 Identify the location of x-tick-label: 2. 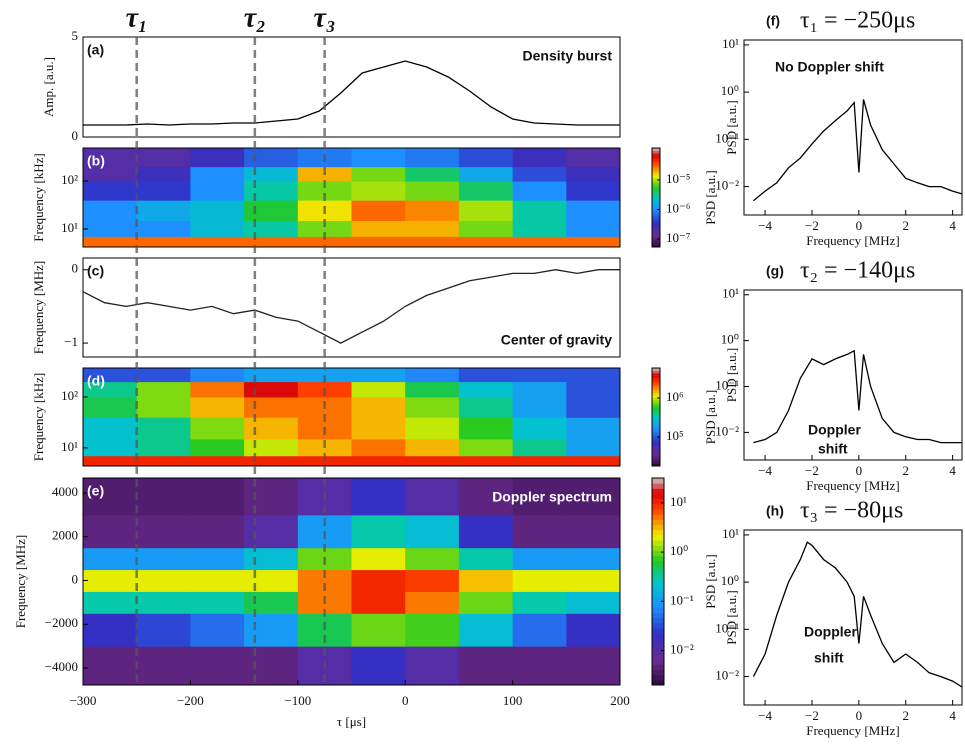
(905, 715).